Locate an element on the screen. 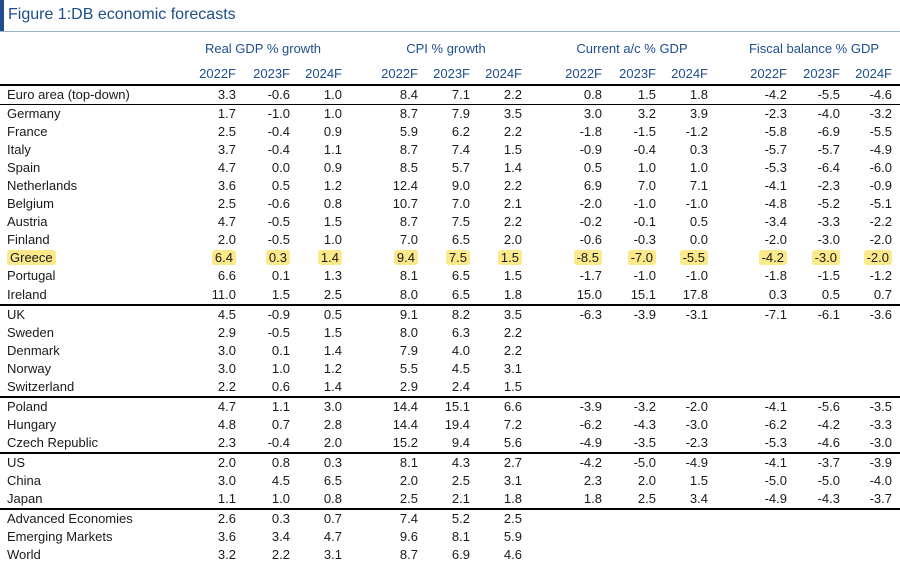 This screenshot has height=564, width=900. table-cell: -3.6 is located at coordinates (880, 314).